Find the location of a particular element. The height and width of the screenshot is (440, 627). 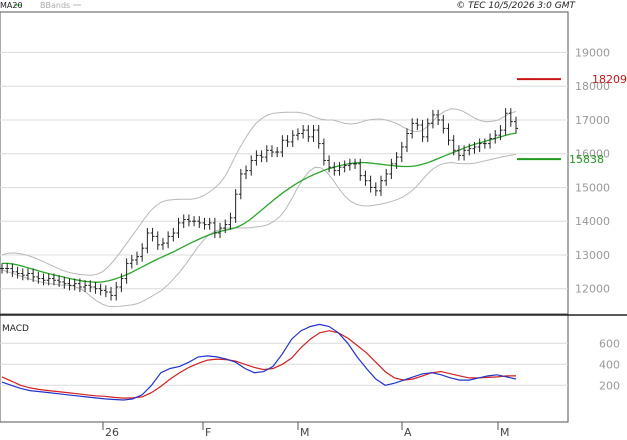

x-axis: 26 F M A M is located at coordinates (306, 430).